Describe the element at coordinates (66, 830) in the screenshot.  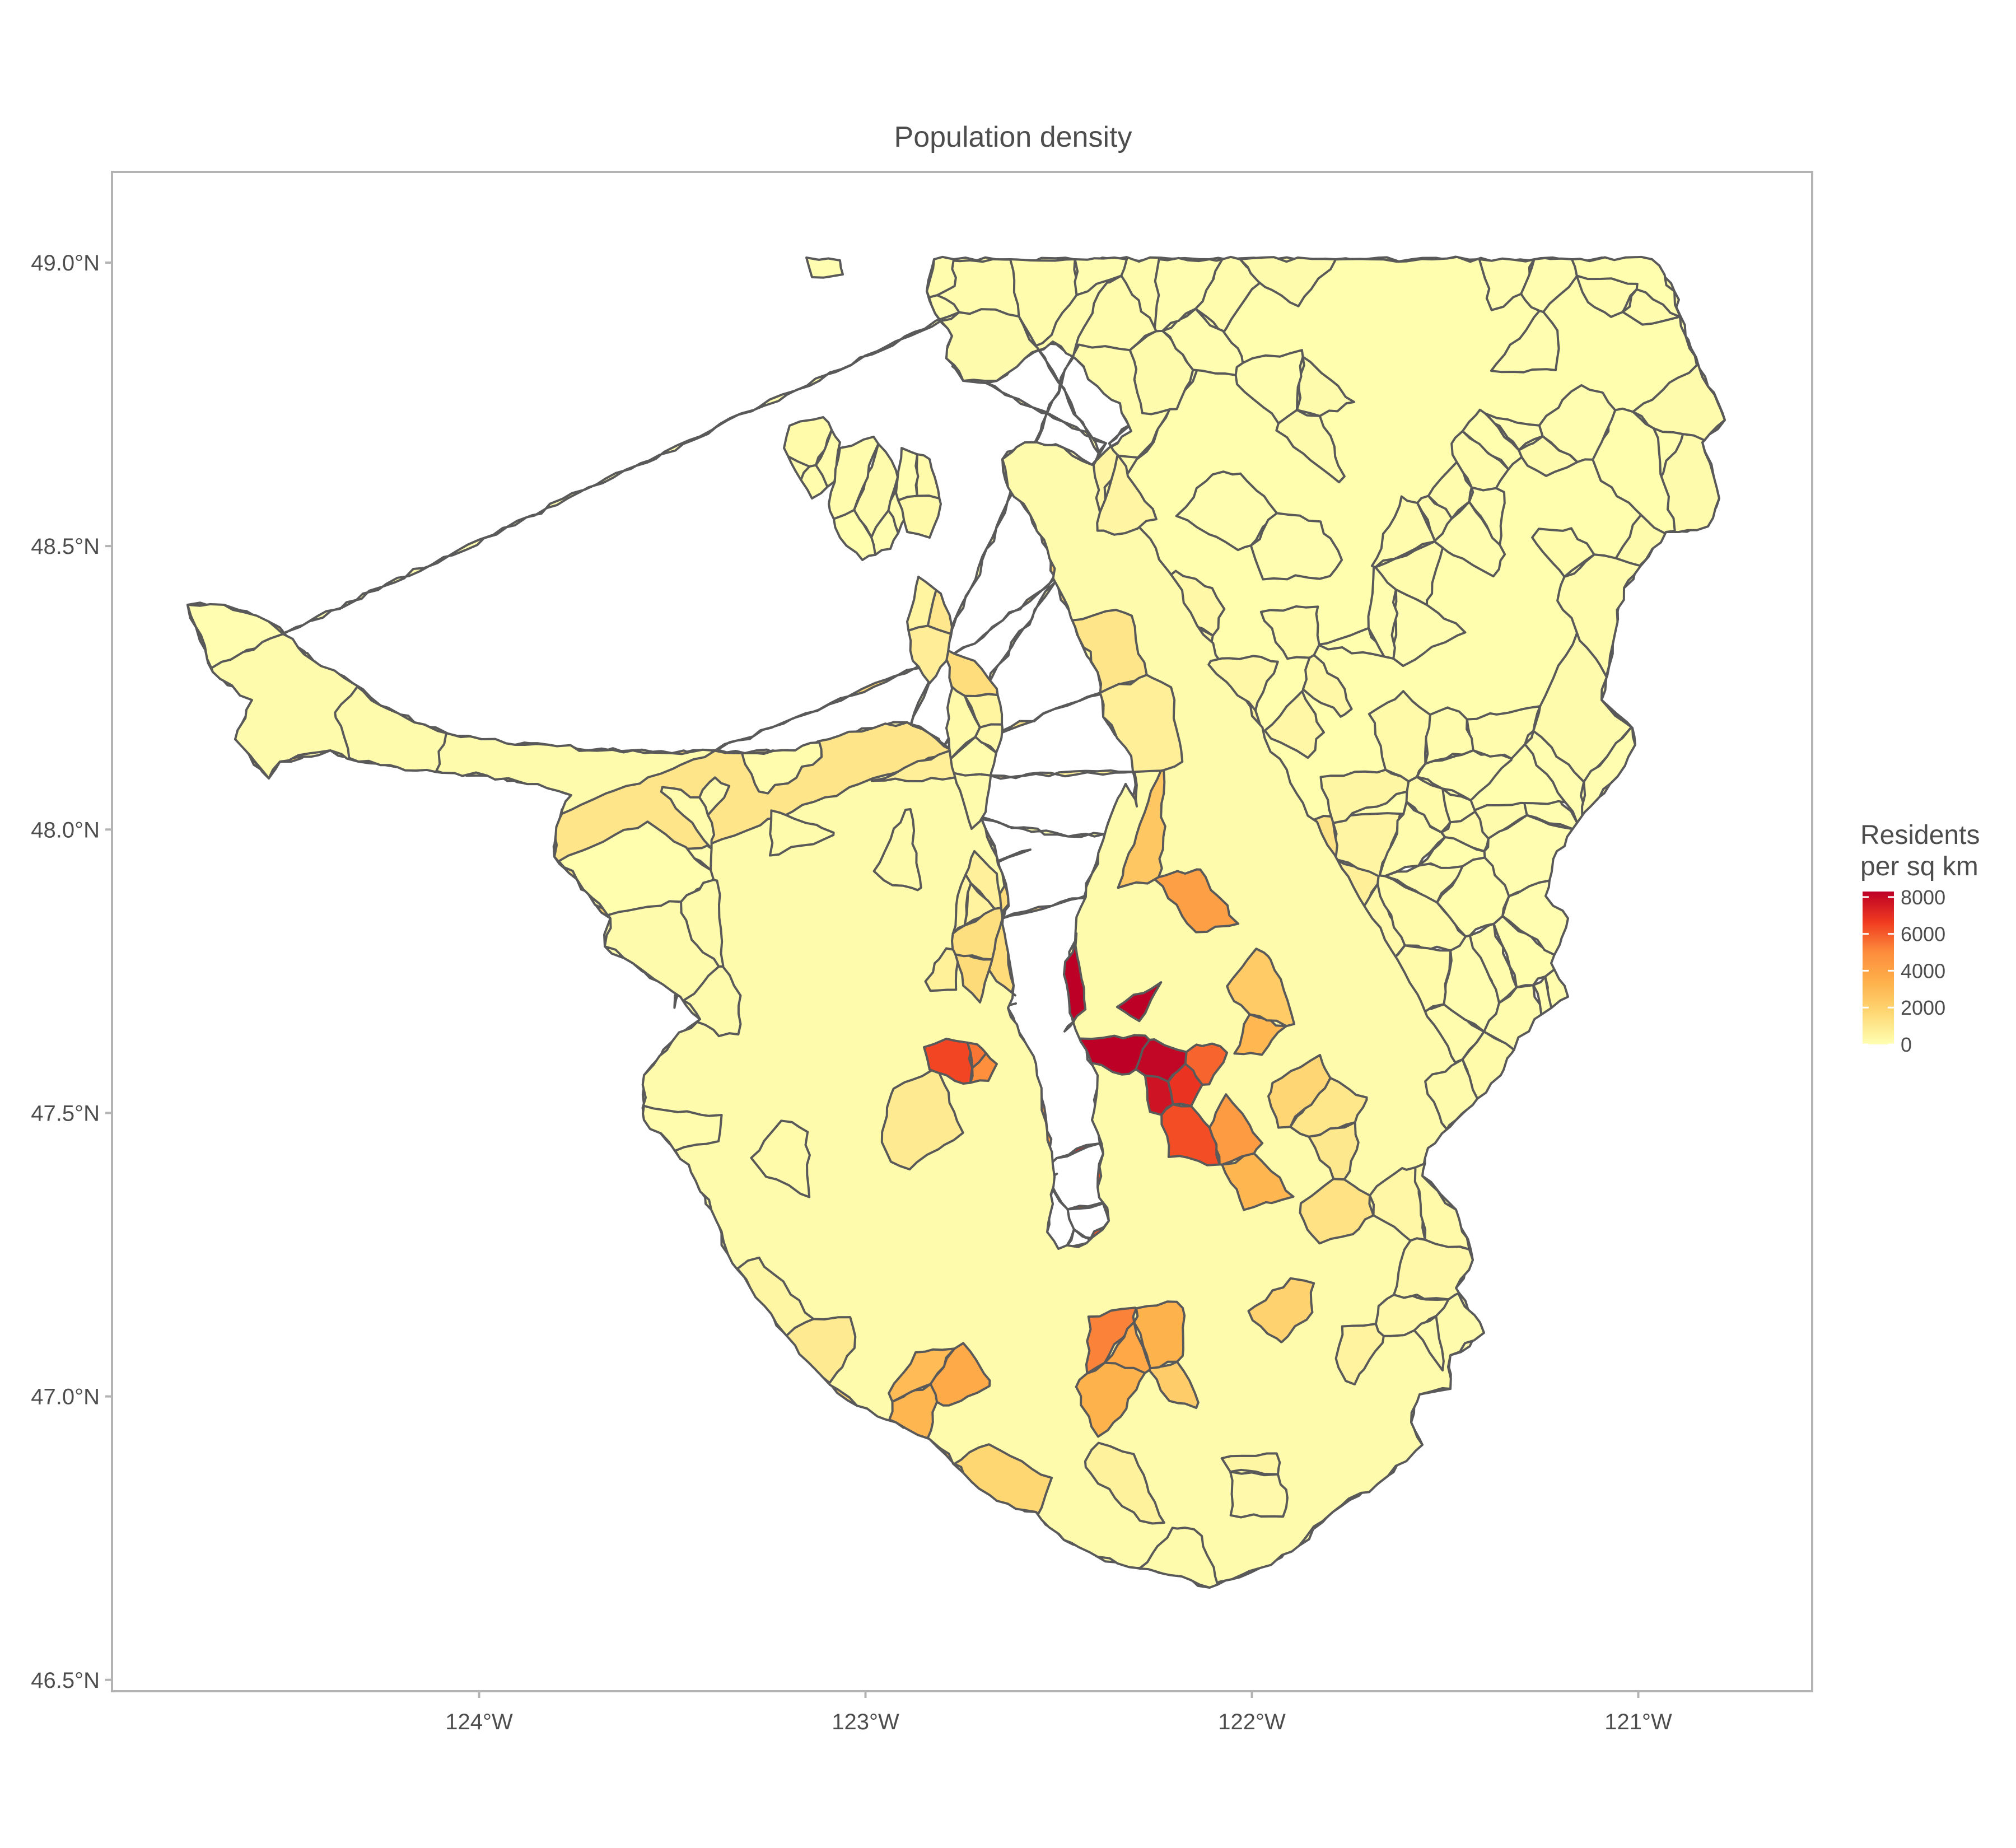
I see `y-tick-label: 48.0°N` at that location.